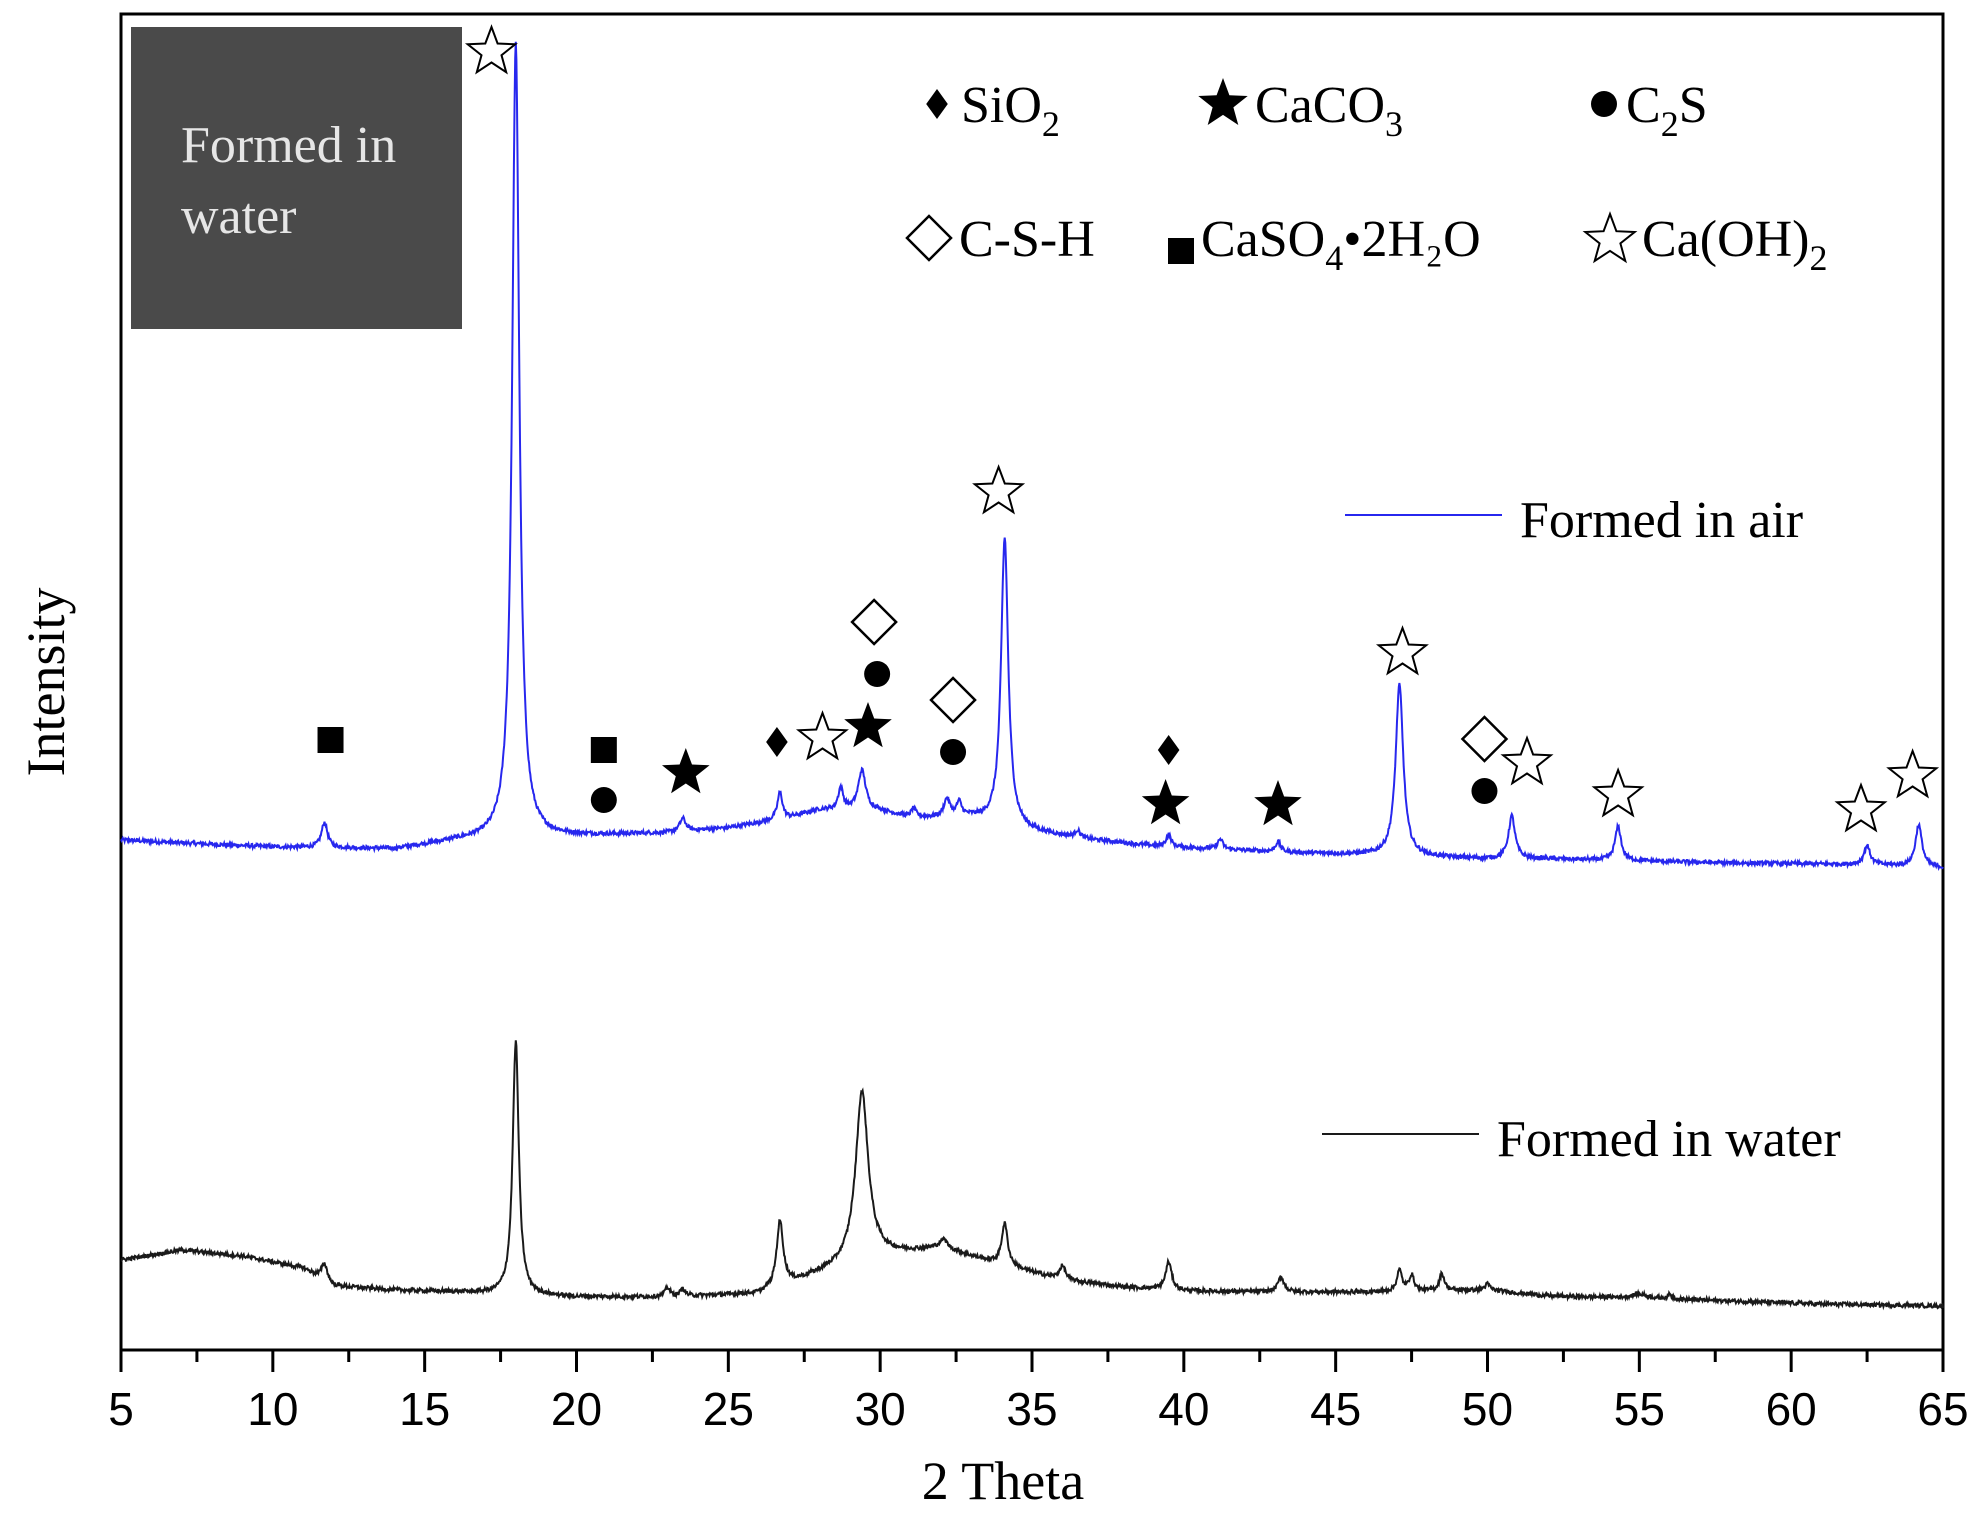 The height and width of the screenshot is (1539, 1977). What do you see at coordinates (728, 1409) in the screenshot?
I see `x-tick-label: 25` at bounding box center [728, 1409].